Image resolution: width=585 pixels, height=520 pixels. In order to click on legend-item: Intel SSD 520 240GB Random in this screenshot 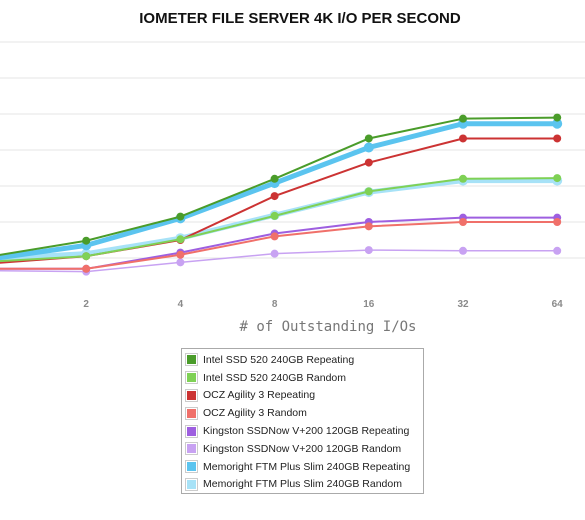, I will do `click(304, 378)`.